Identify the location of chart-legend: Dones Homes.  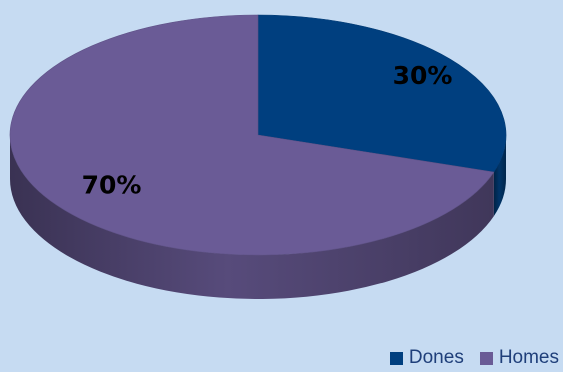
(474, 358).